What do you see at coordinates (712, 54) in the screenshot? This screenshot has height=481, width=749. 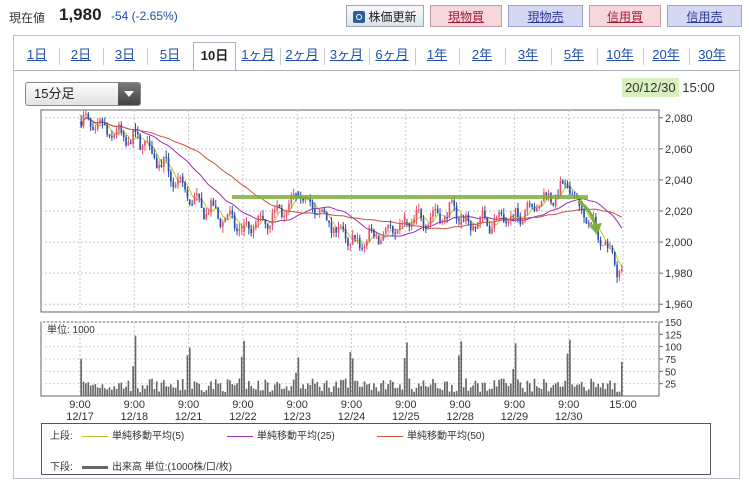 I see `tab-30y: 30年` at bounding box center [712, 54].